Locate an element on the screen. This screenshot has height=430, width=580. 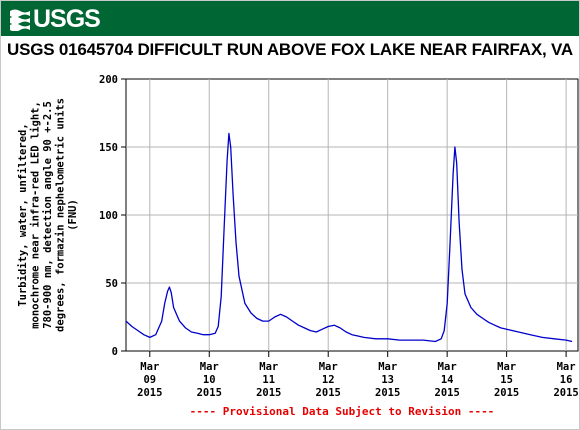
x-tick-label: Mar 11 2015 is located at coordinates (268, 380).